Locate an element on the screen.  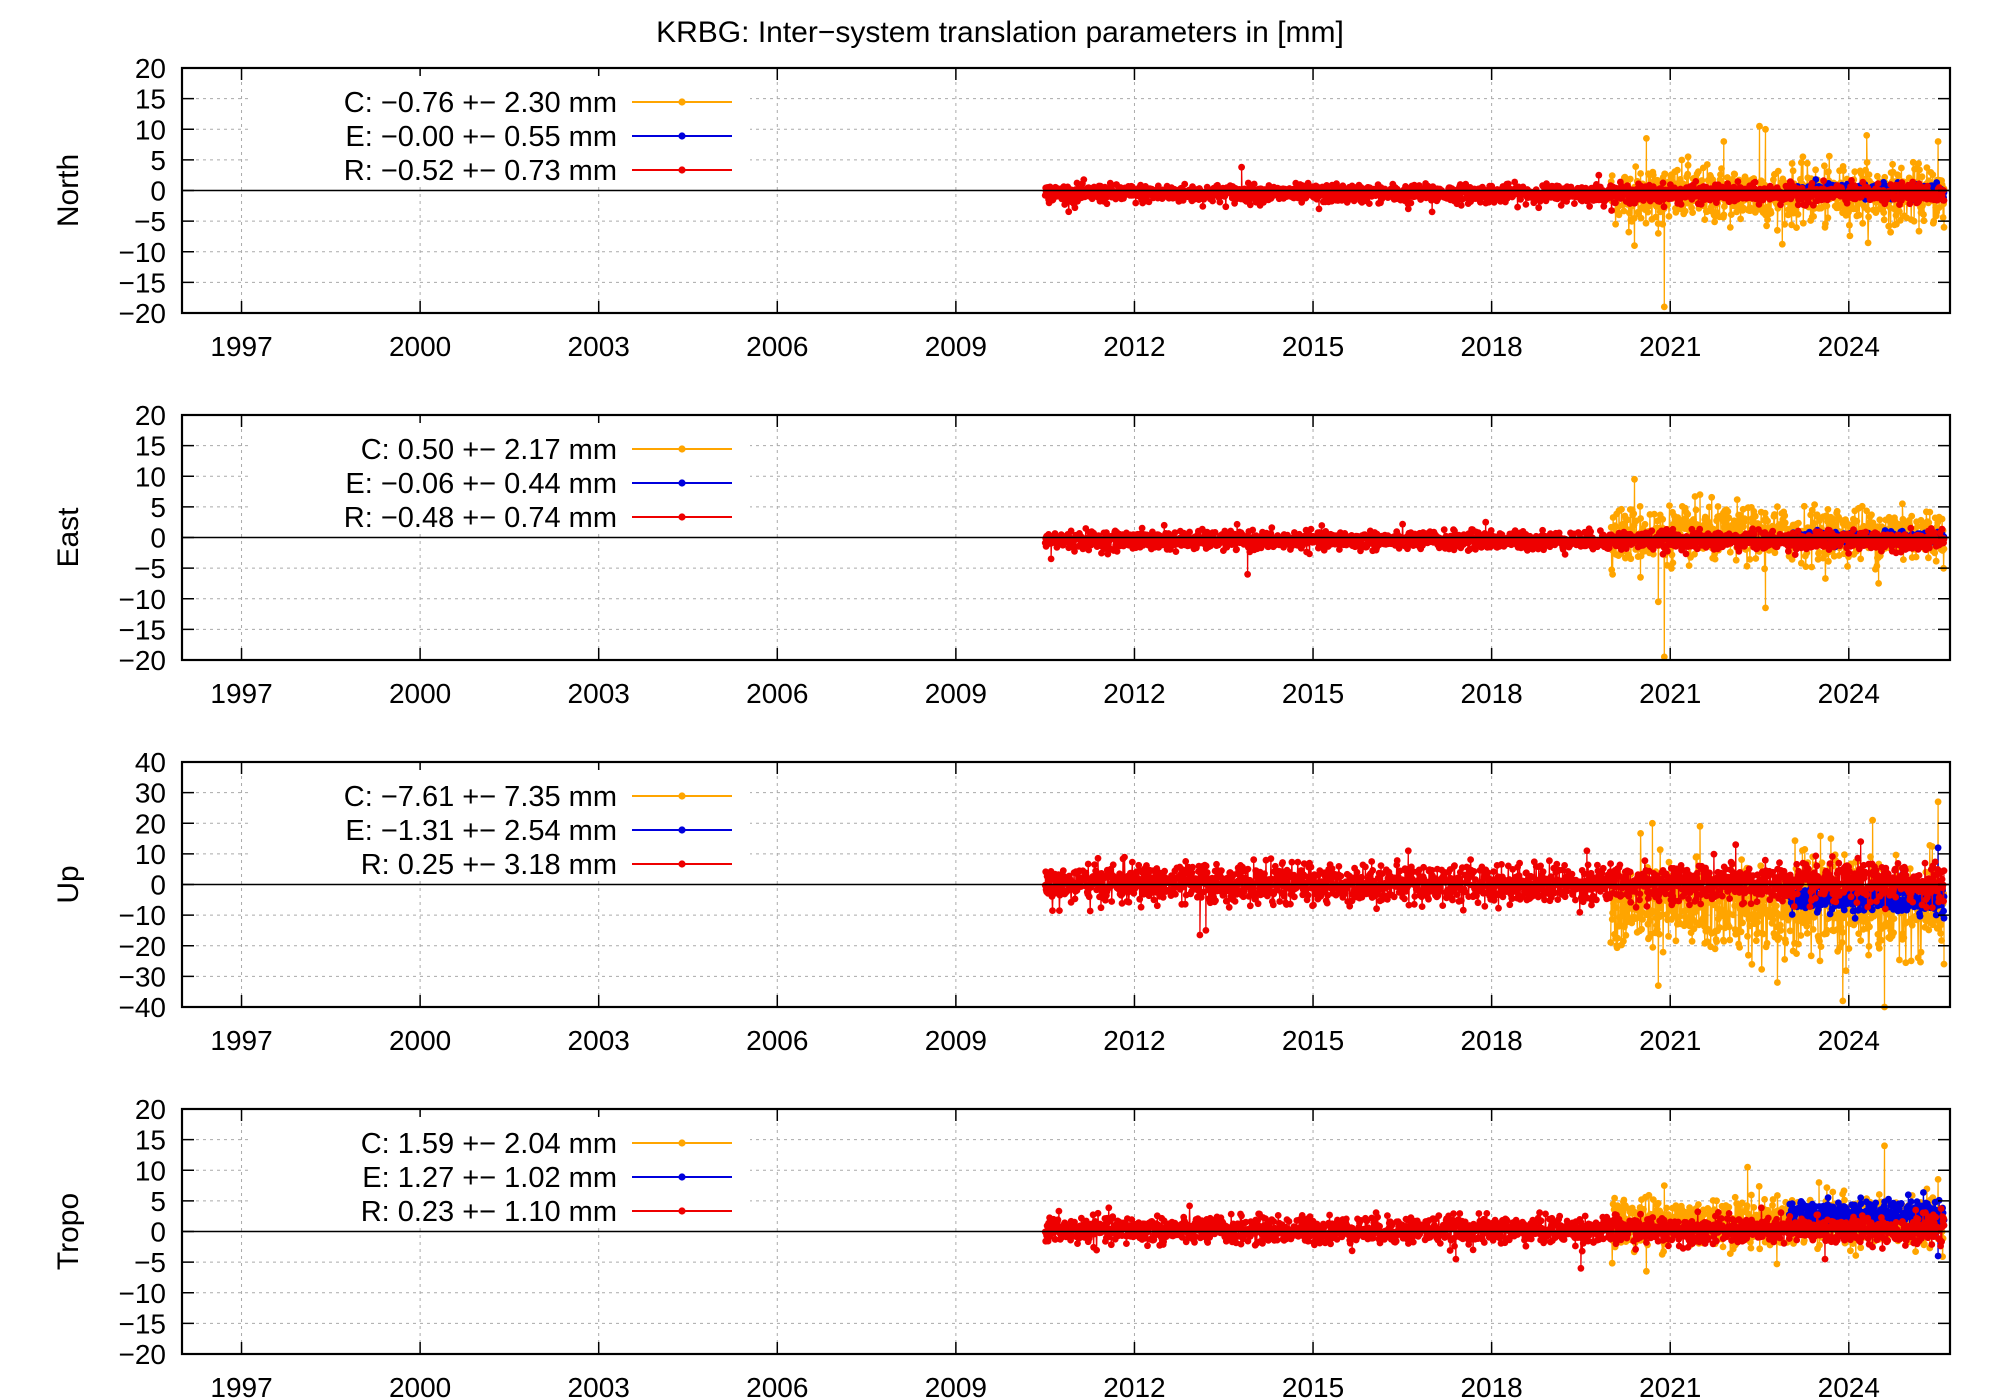
x-tick-label: 2009 is located at coordinates (956, 346).